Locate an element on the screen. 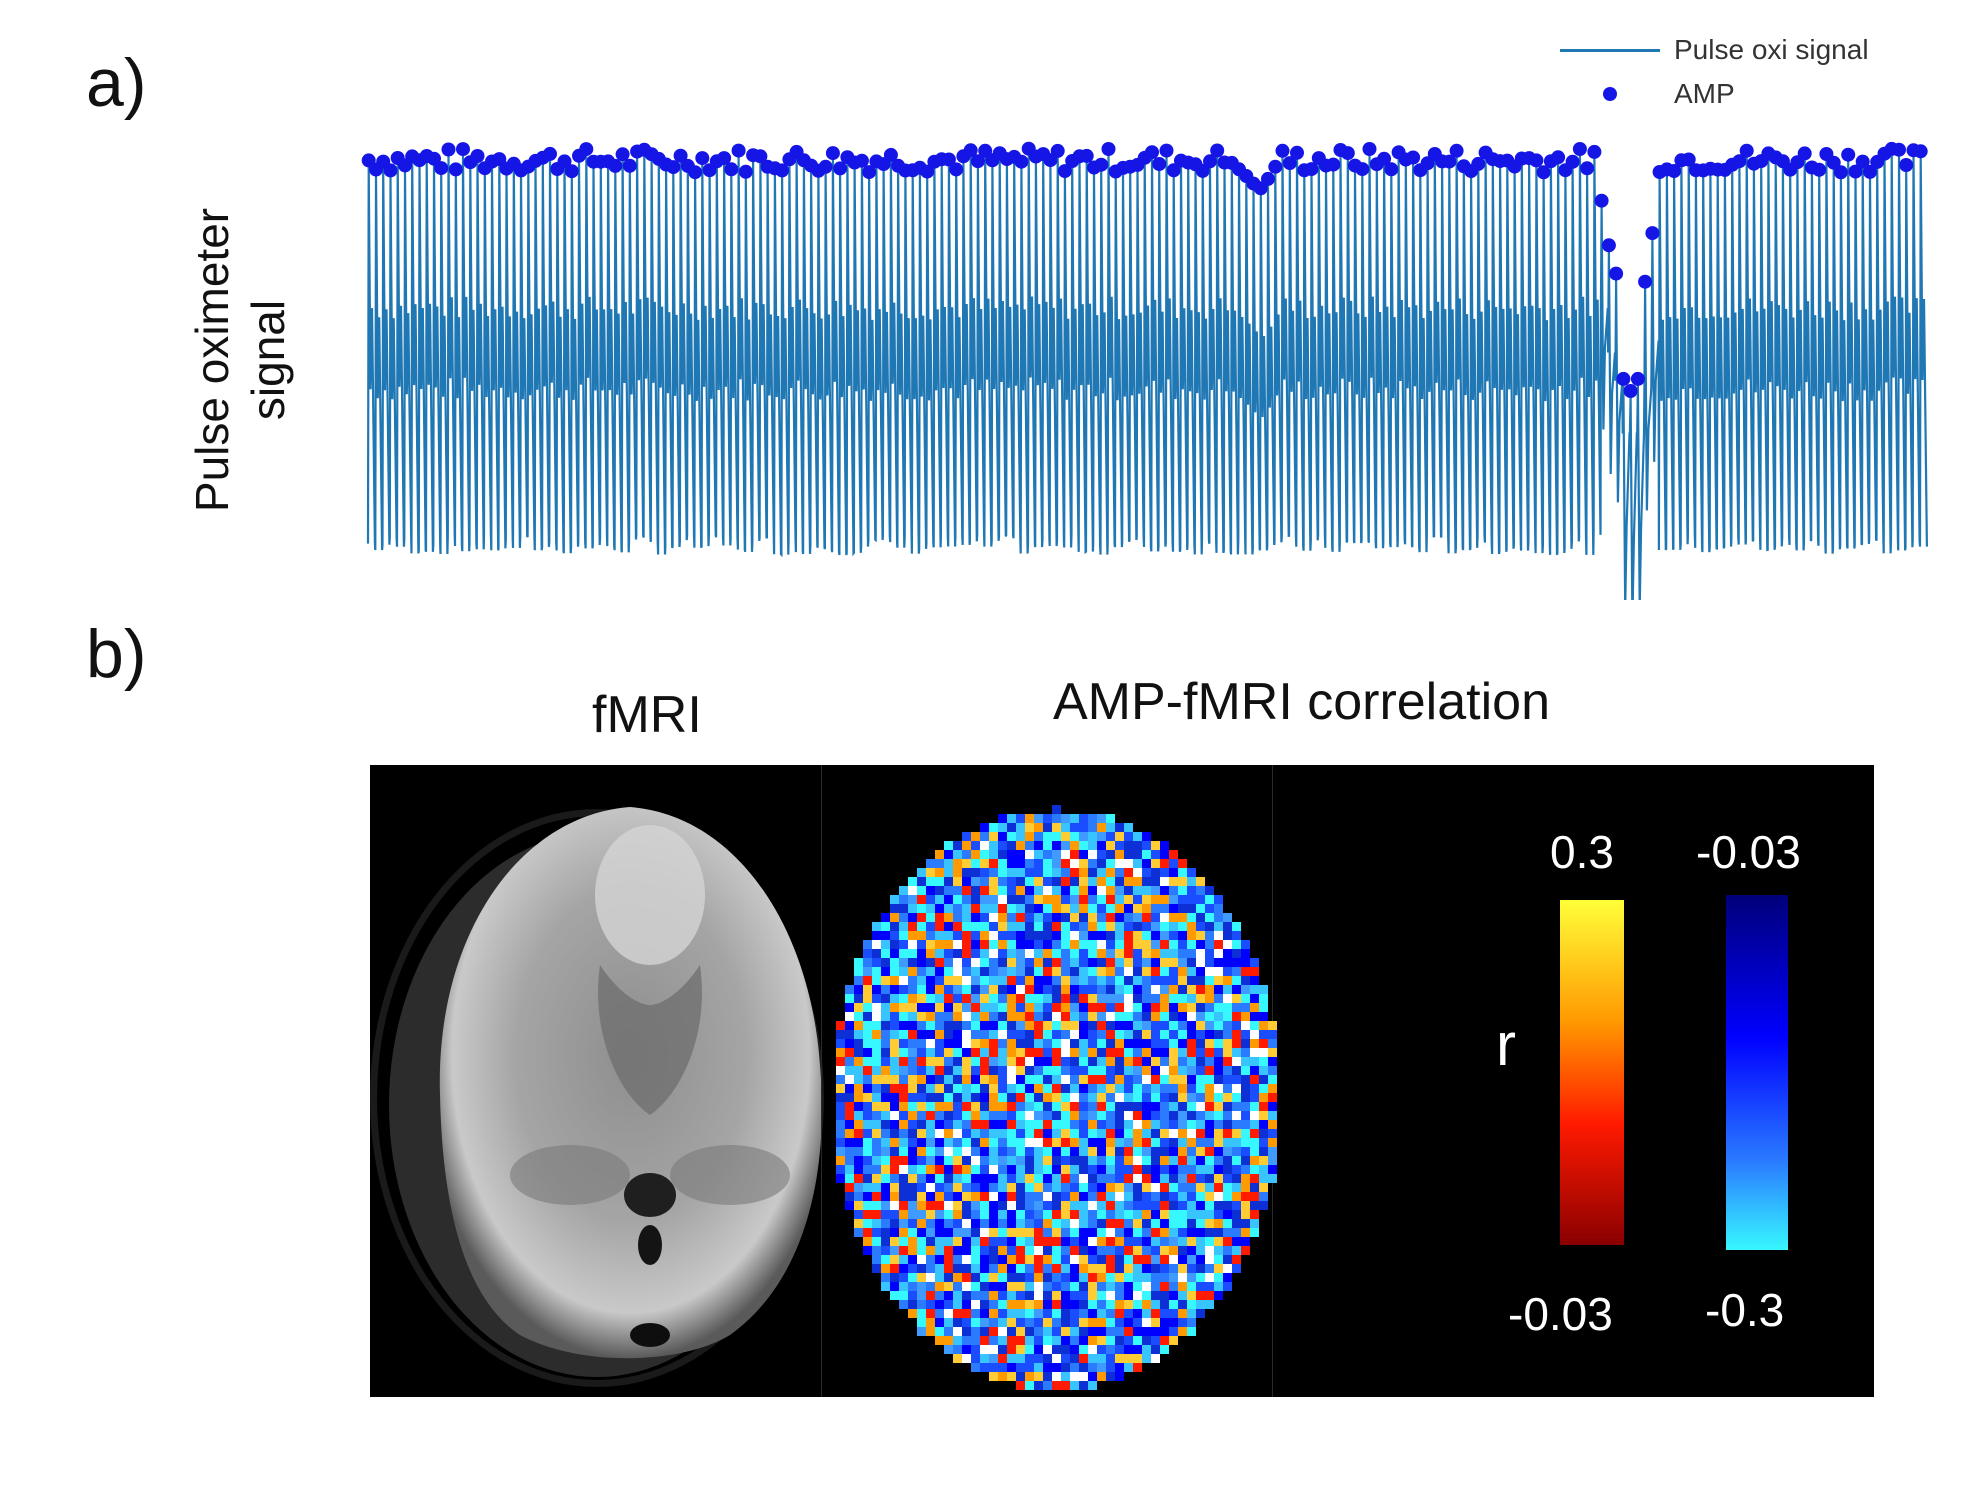 The image size is (1969, 1500). legend-dot-swatch is located at coordinates (1610, 94).